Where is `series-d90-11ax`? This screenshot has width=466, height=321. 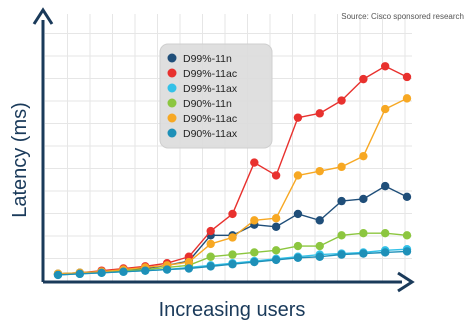
series-d90-11ax is located at coordinates (232, 263).